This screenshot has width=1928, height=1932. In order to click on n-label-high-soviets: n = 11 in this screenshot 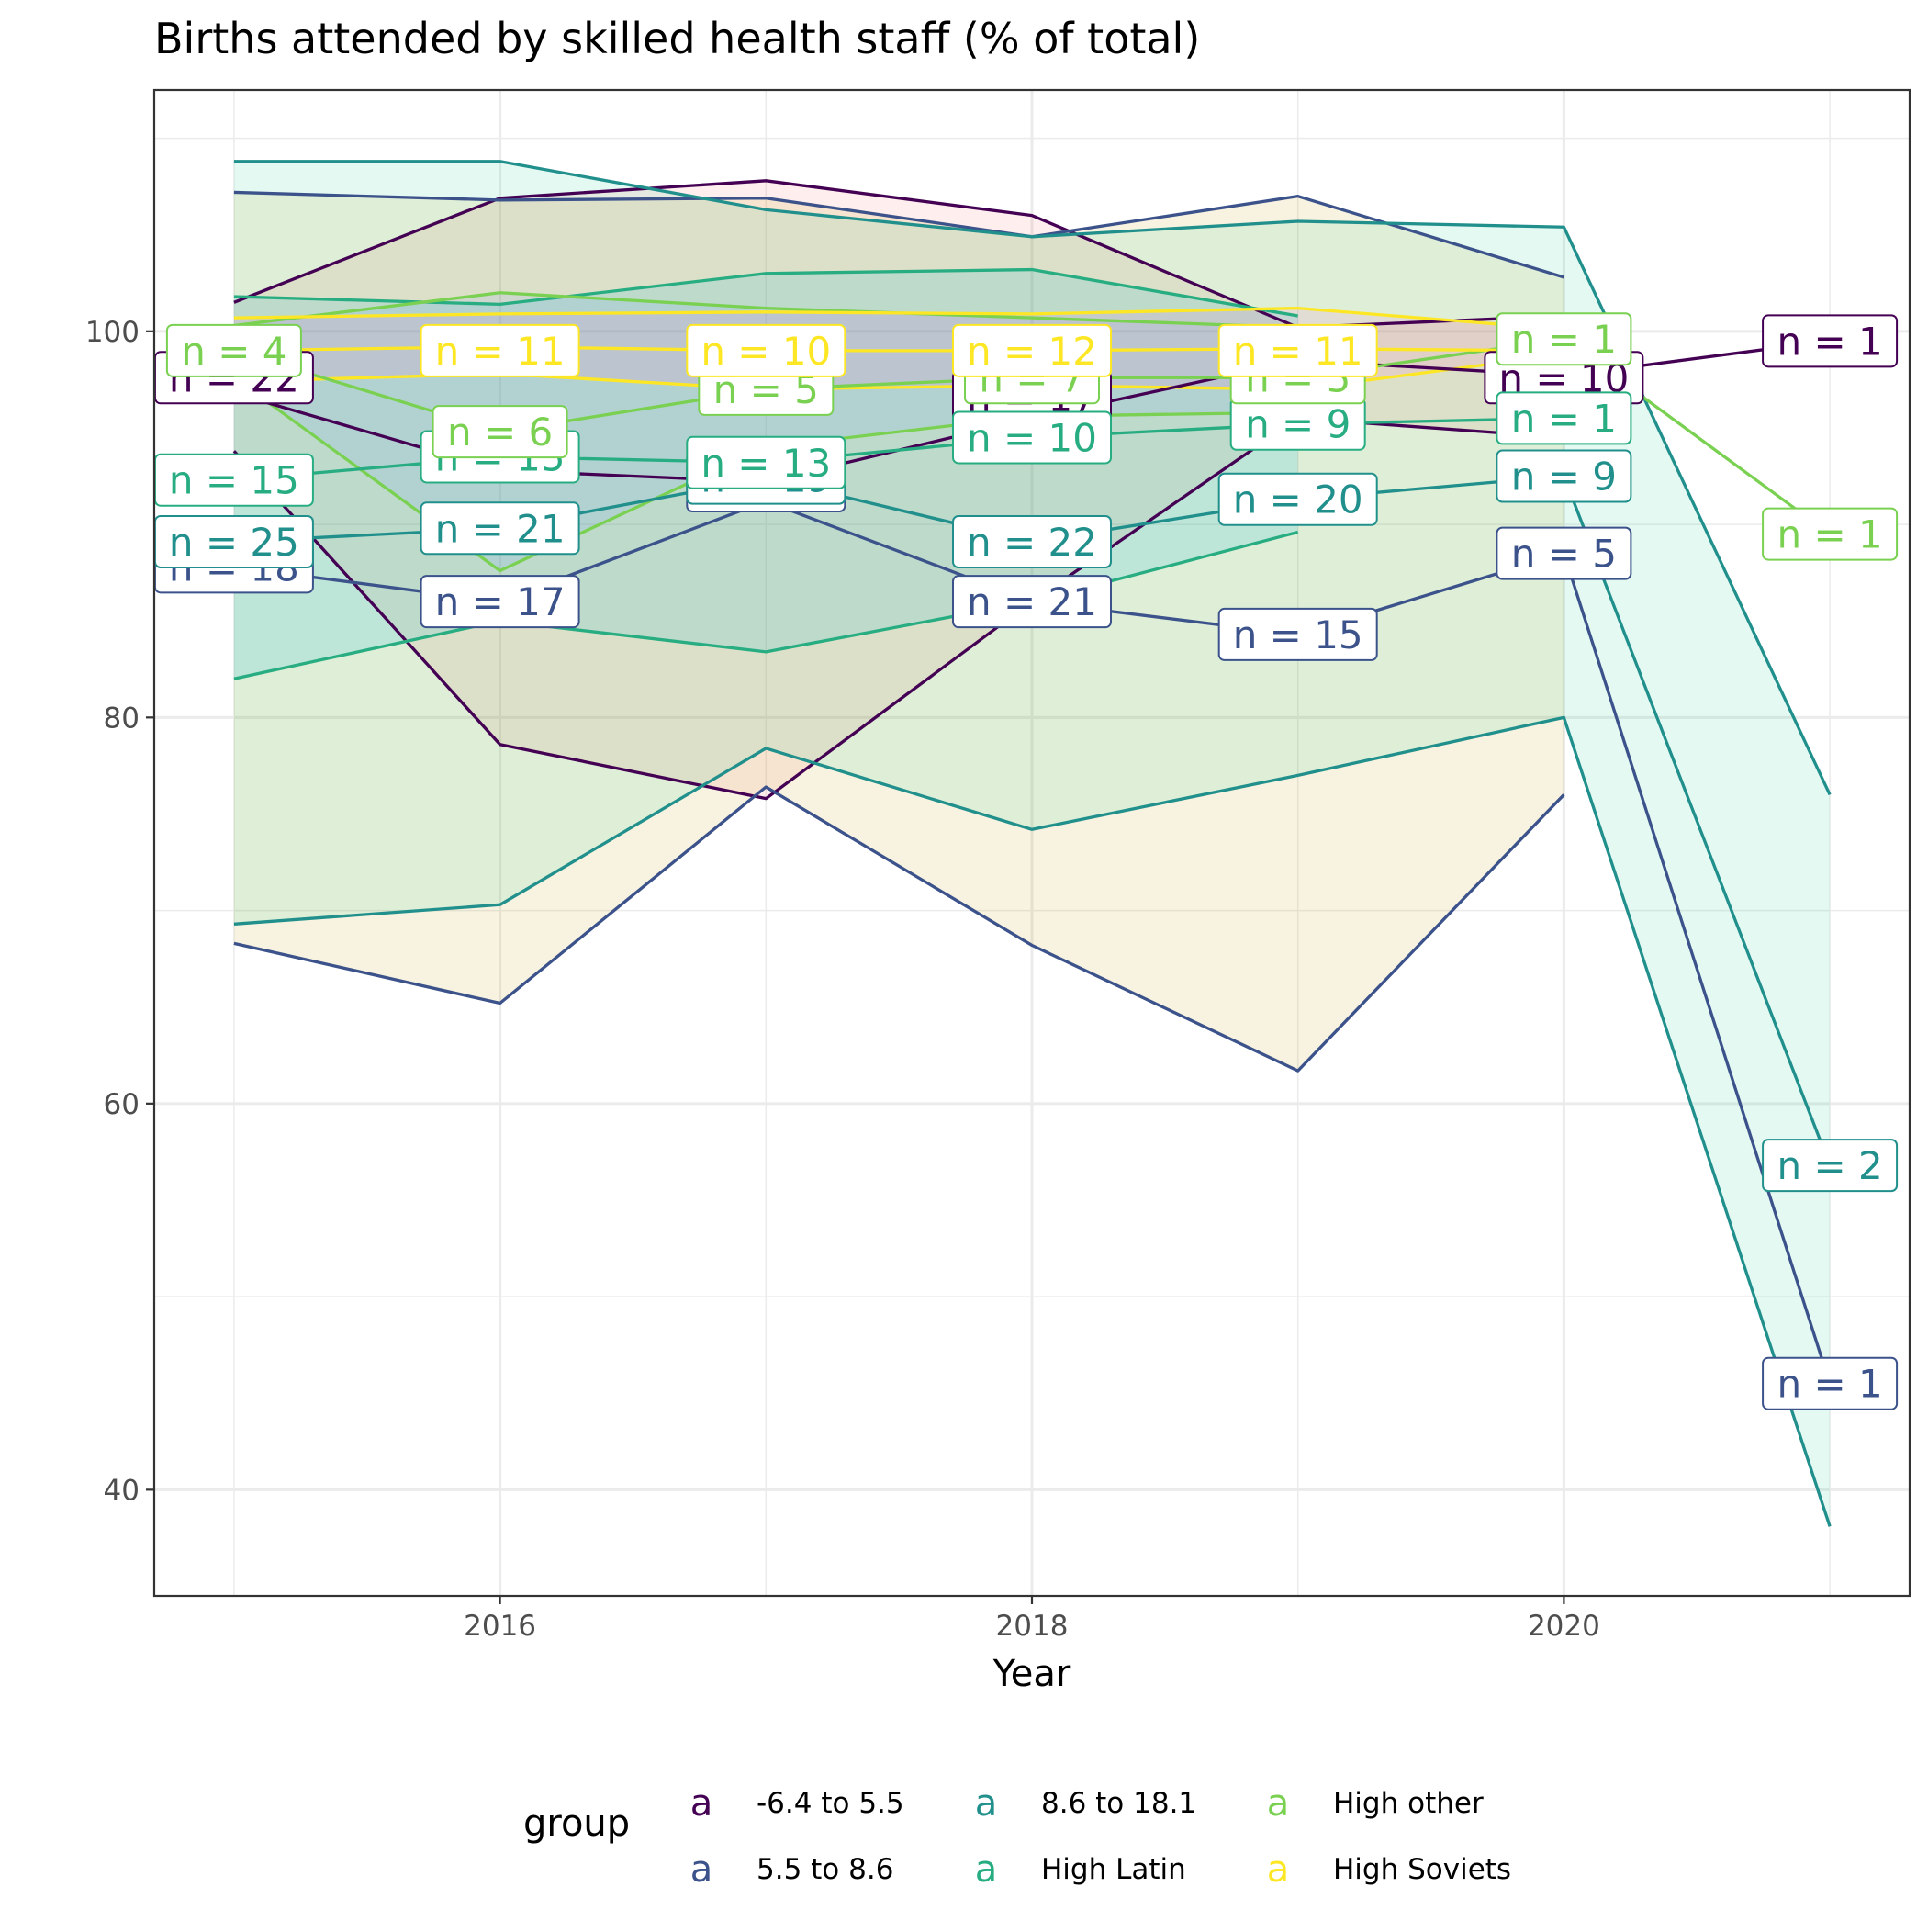, I will do `click(500, 350)`.